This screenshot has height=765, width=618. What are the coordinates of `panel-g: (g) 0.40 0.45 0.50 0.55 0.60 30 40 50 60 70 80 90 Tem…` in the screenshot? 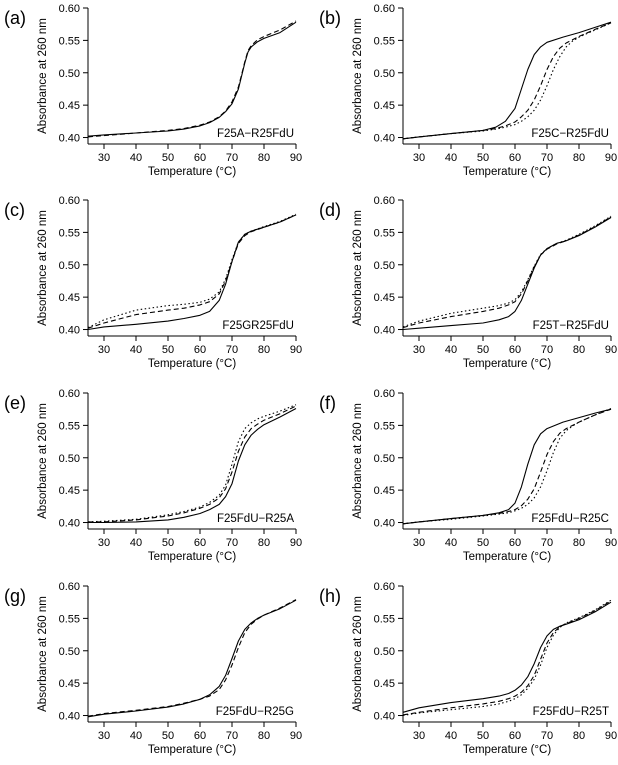 It's located at (153, 668).